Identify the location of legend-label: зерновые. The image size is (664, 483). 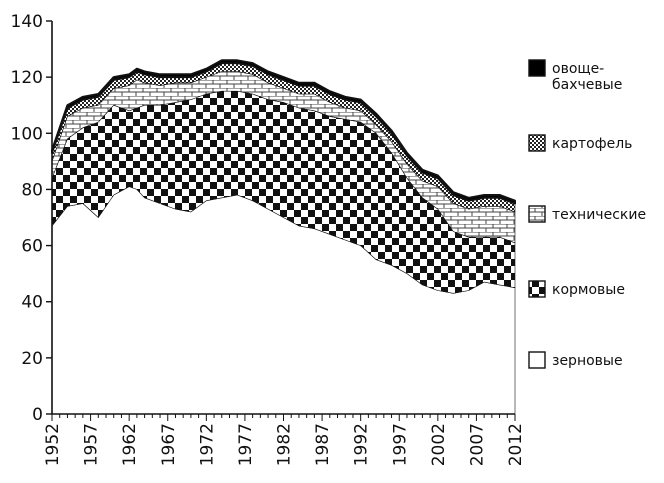
(587, 361).